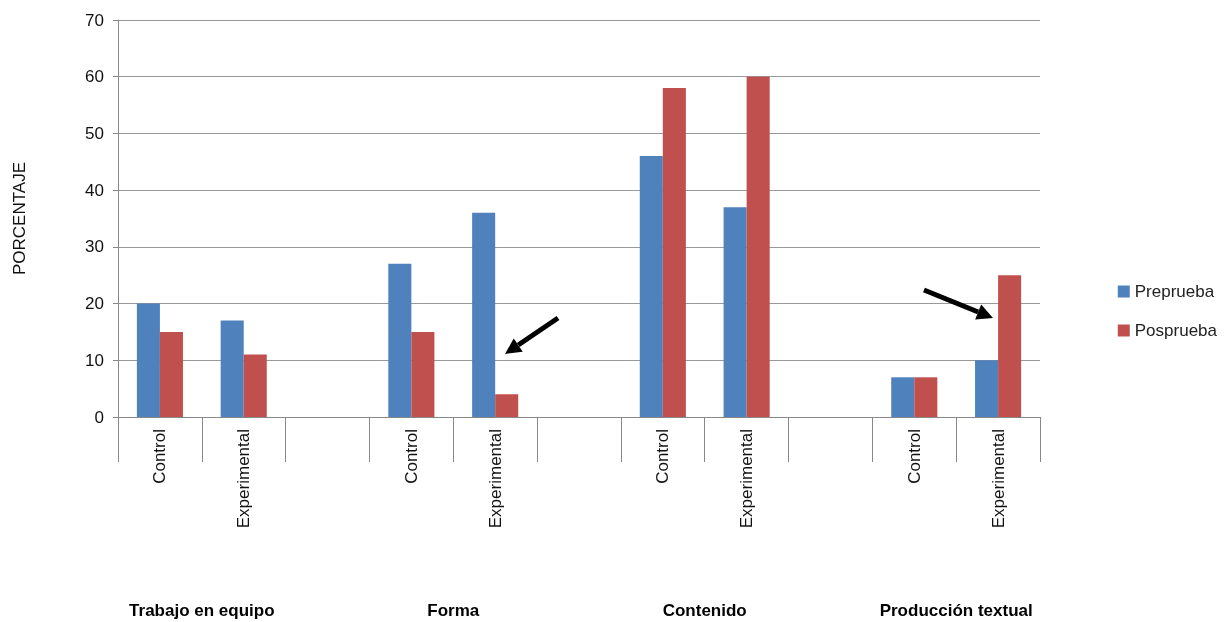 The width and height of the screenshot is (1232, 622). I want to click on y-tick-label: 60, so click(94, 77).